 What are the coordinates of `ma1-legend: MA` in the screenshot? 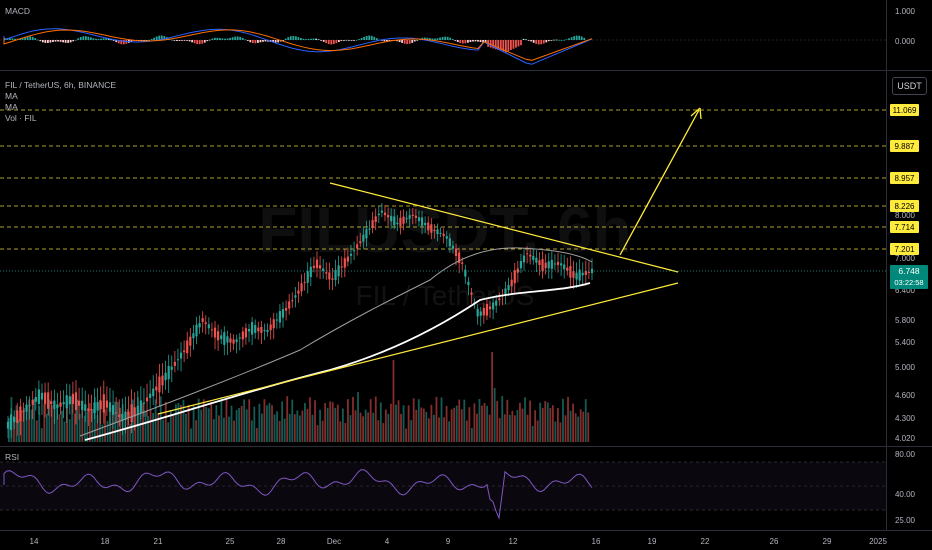 It's located at (11, 96).